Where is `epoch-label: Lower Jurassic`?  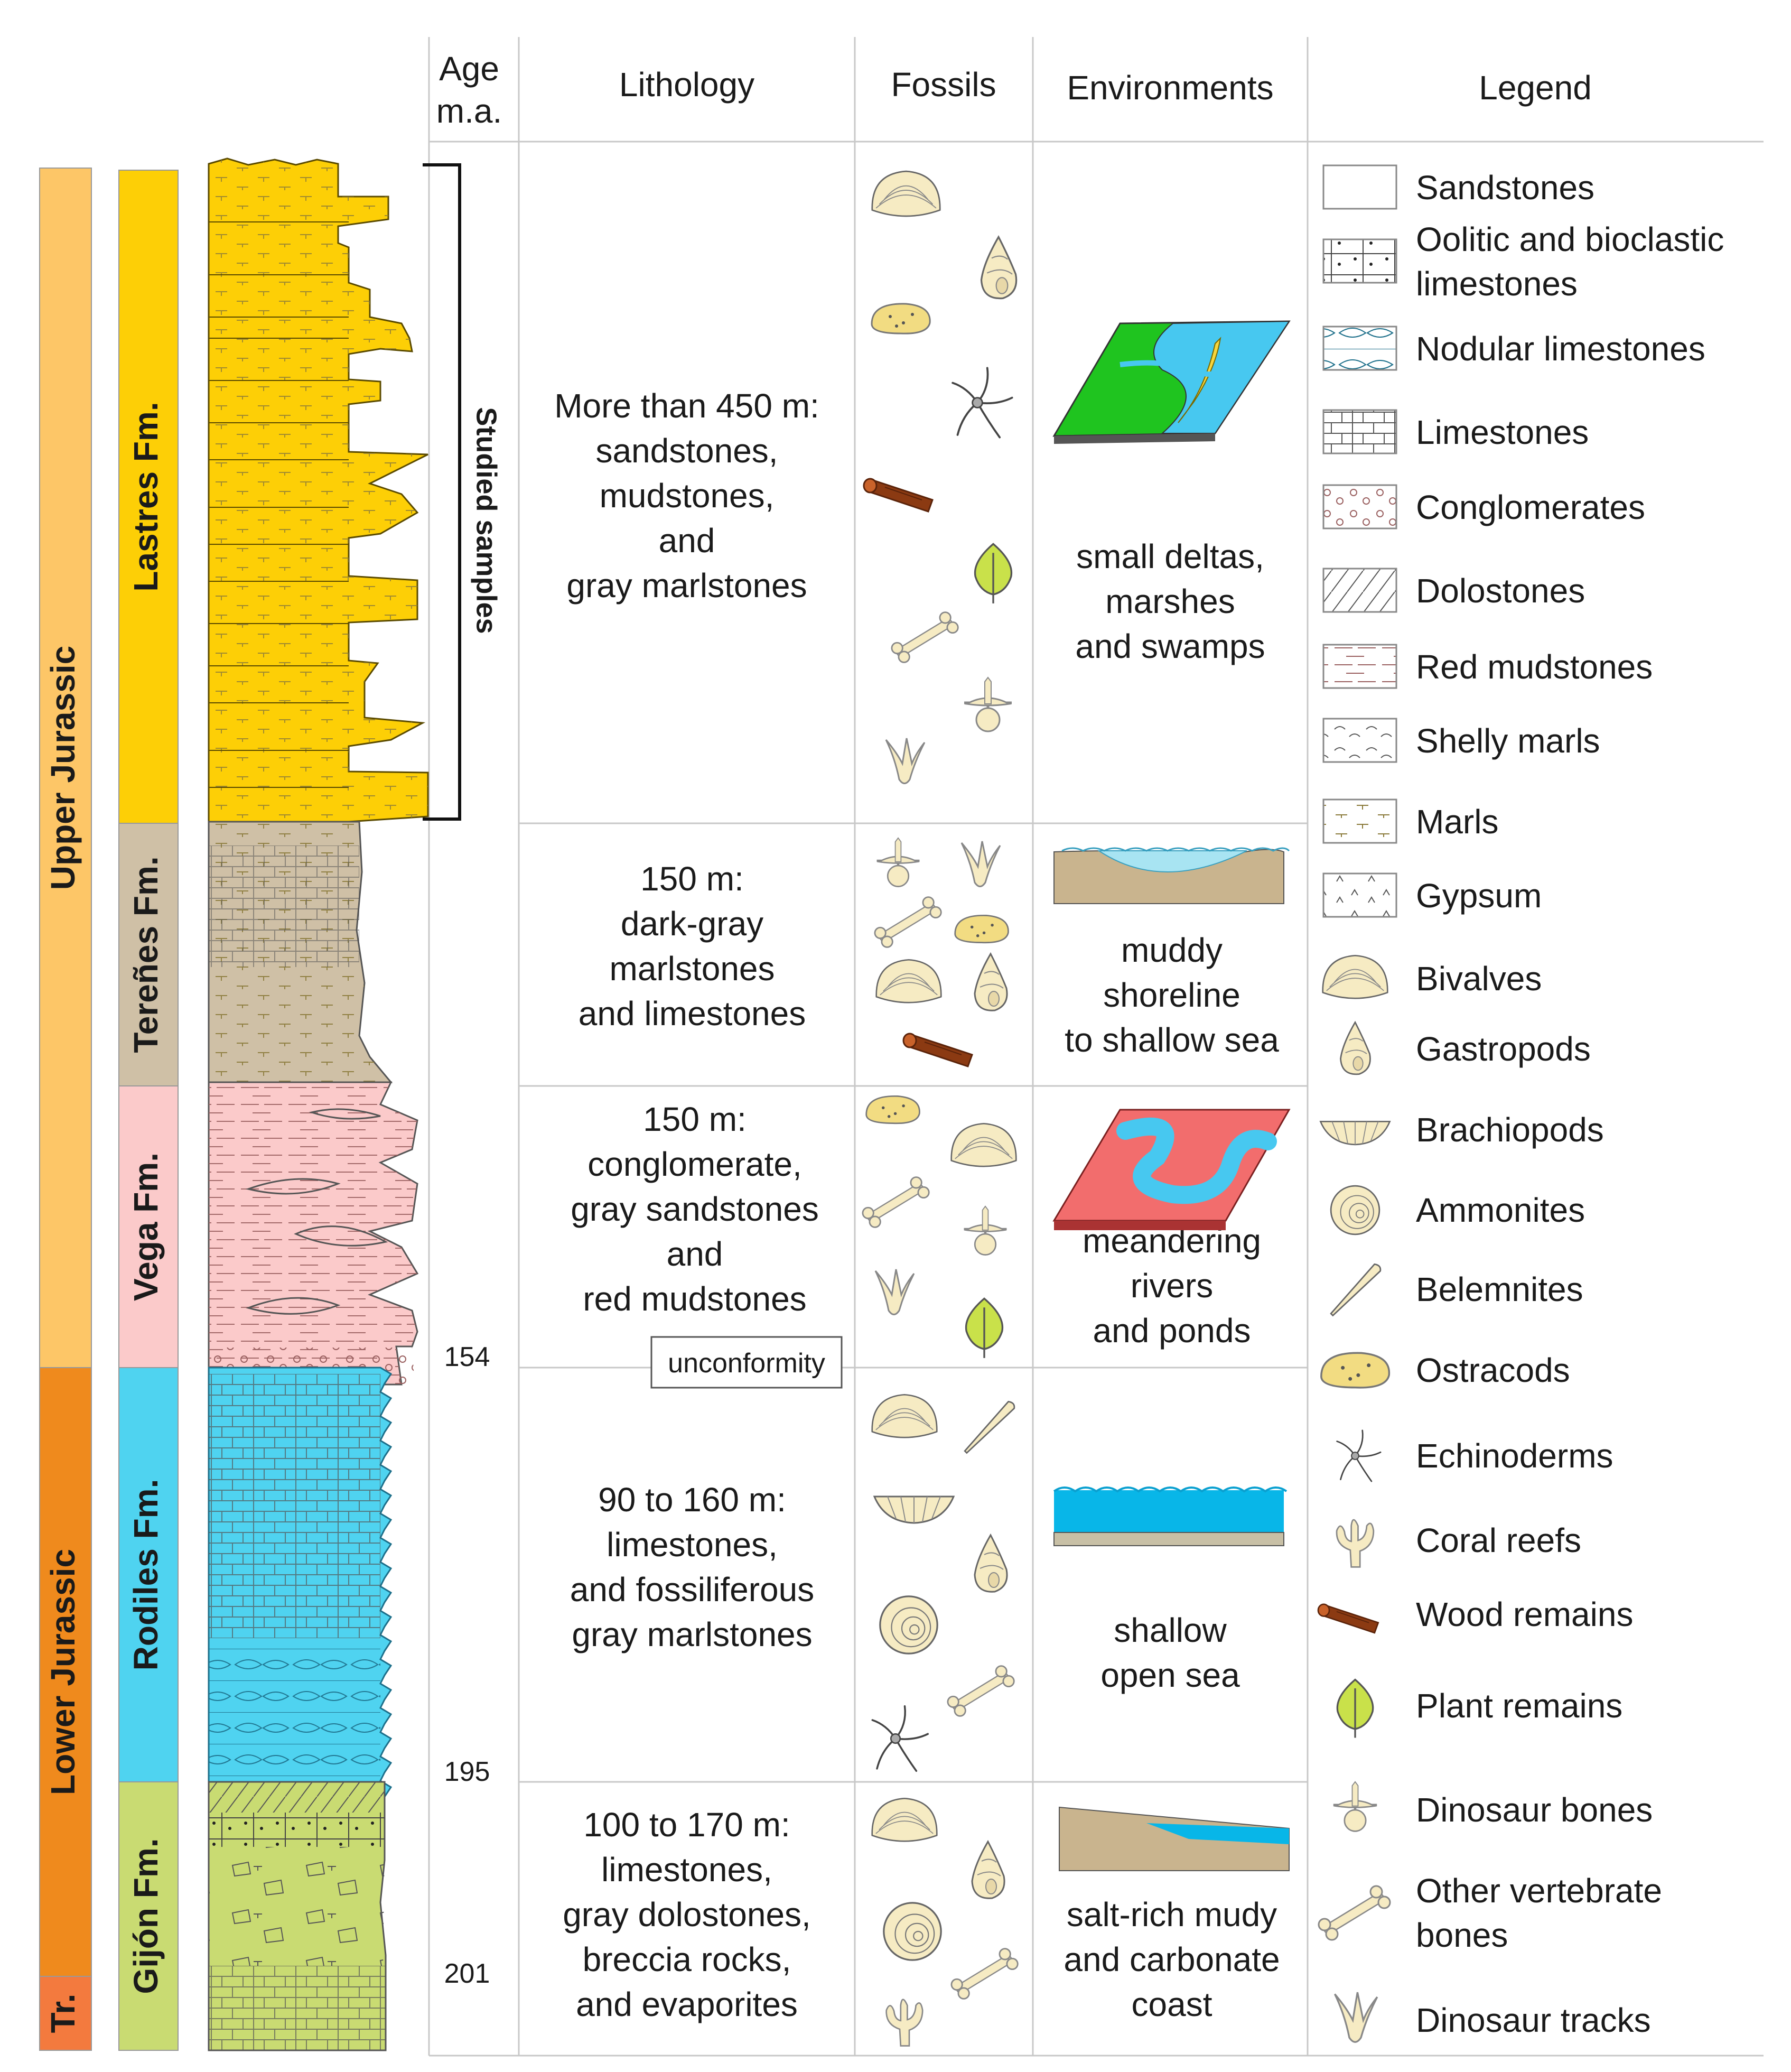
epoch-label: Lower Jurassic is located at coordinates (63, 1672).